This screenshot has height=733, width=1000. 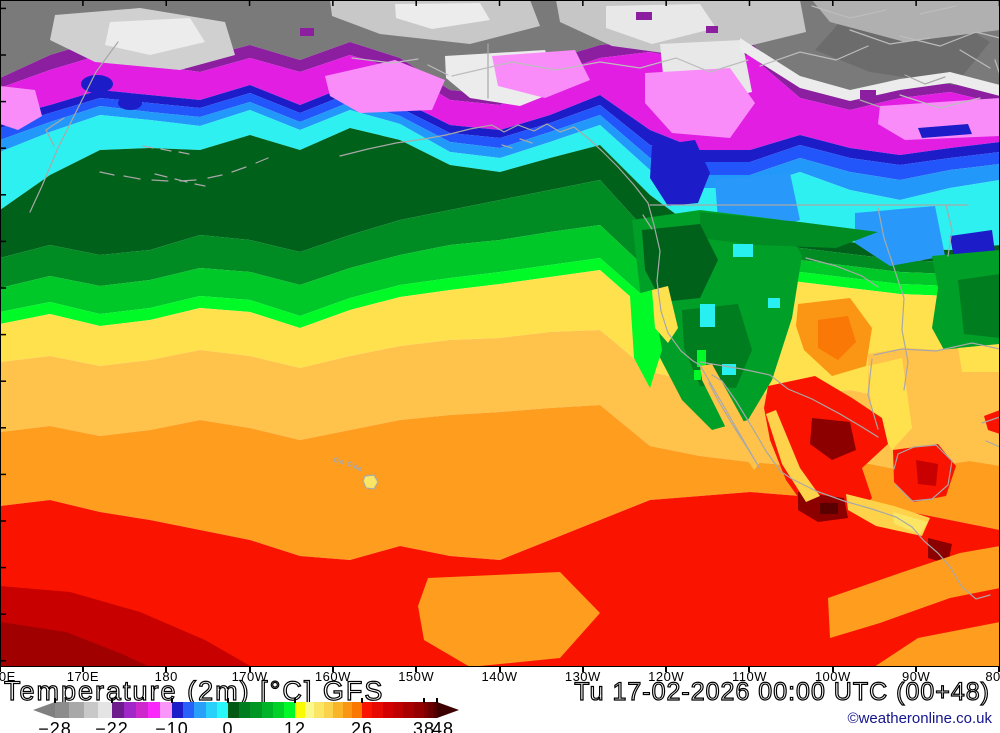 What do you see at coordinates (362, 726) in the screenshot?
I see `colorbar-value-label: 26` at bounding box center [362, 726].